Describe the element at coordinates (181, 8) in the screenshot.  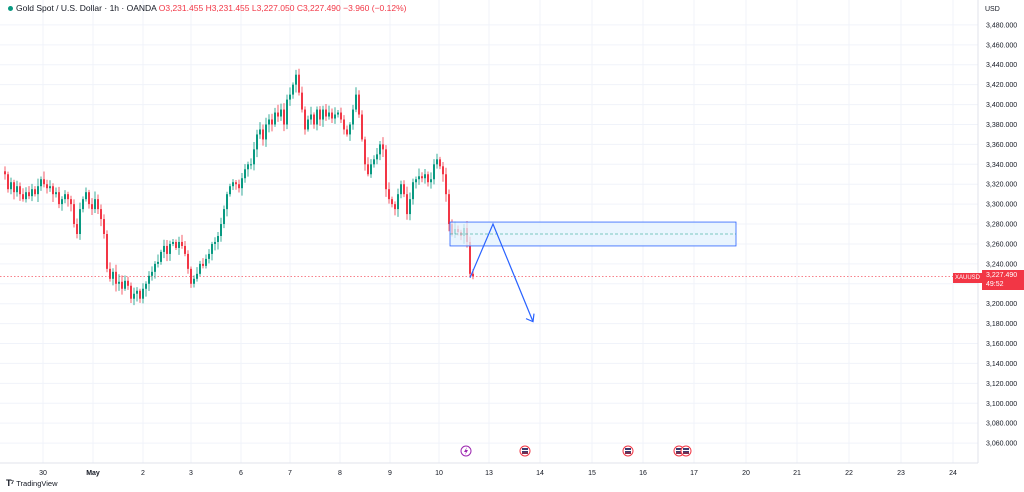
I see `ohlc-open: O3,231.455` at that location.